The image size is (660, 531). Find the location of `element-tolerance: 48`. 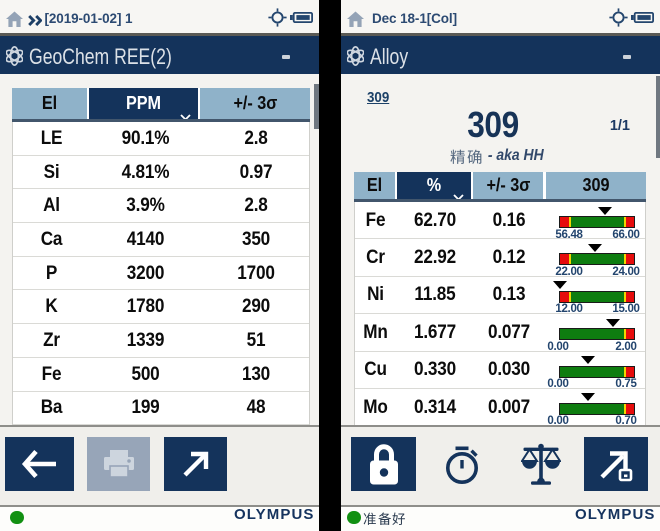

element-tolerance: 48 is located at coordinates (256, 407).